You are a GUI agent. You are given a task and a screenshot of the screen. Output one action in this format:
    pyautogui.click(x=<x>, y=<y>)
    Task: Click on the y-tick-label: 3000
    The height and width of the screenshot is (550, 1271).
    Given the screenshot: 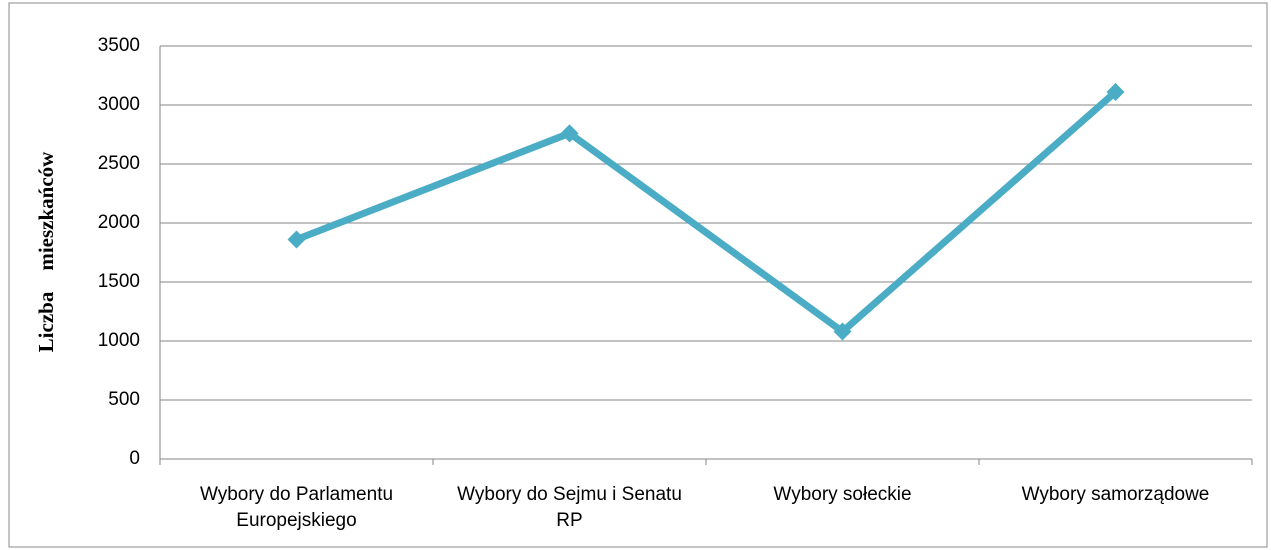 What is the action you would take?
    pyautogui.click(x=119, y=104)
    